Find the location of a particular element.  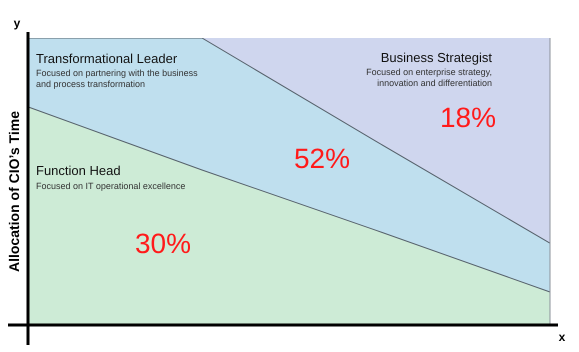

annotation: 52% is located at coordinates (322, 158).